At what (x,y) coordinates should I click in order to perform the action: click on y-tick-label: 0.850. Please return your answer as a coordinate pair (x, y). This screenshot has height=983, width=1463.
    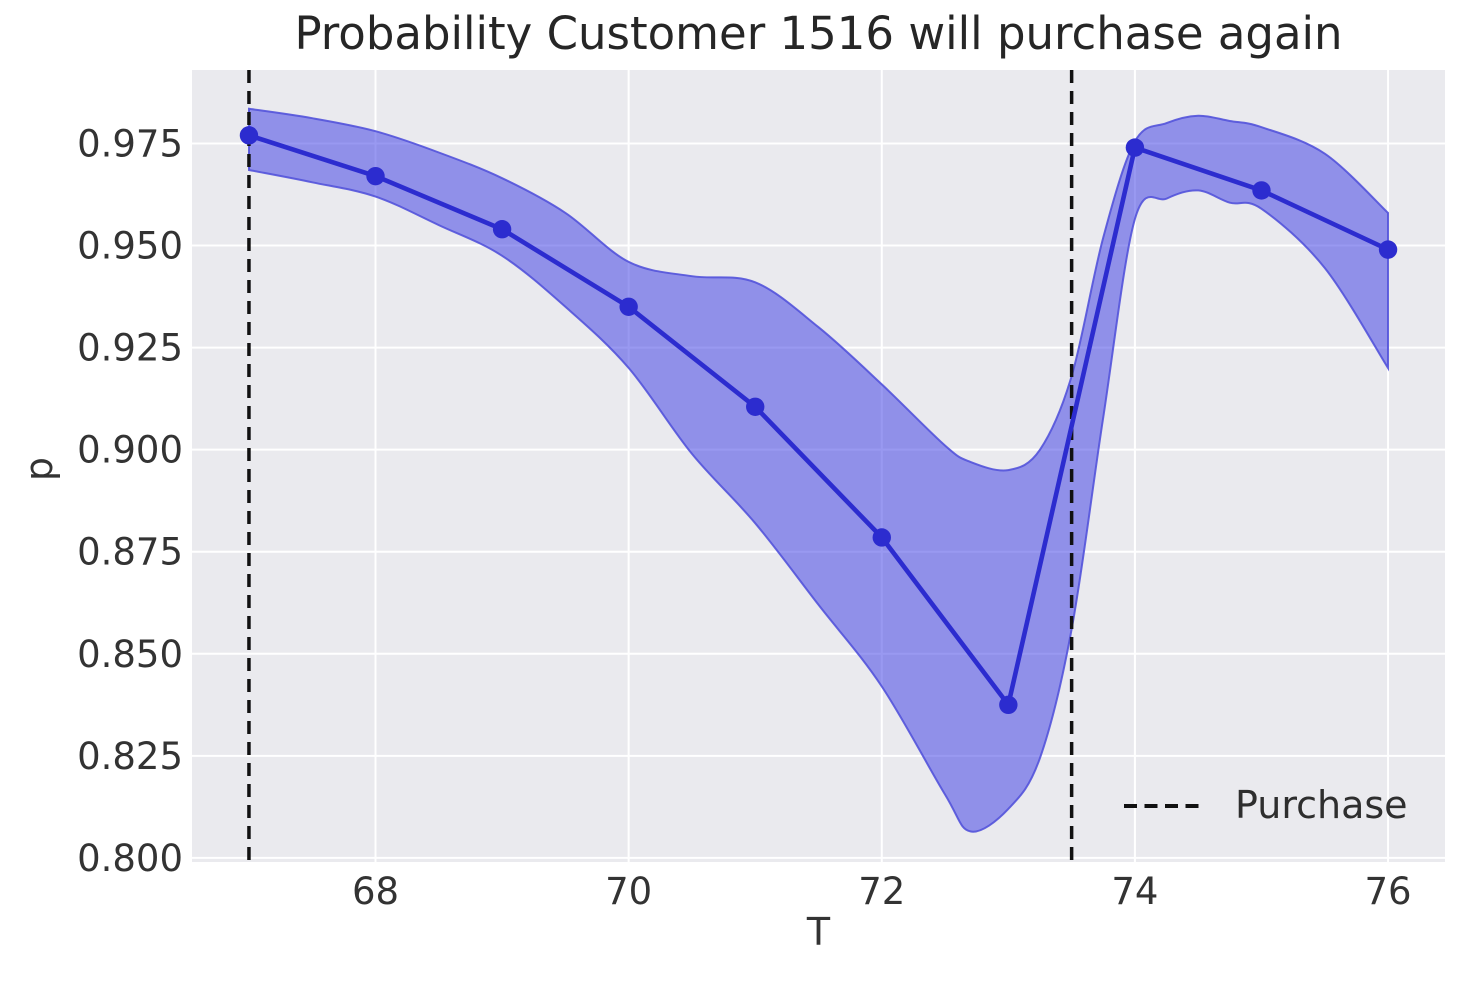
    Looking at the image, I should click on (130, 654).